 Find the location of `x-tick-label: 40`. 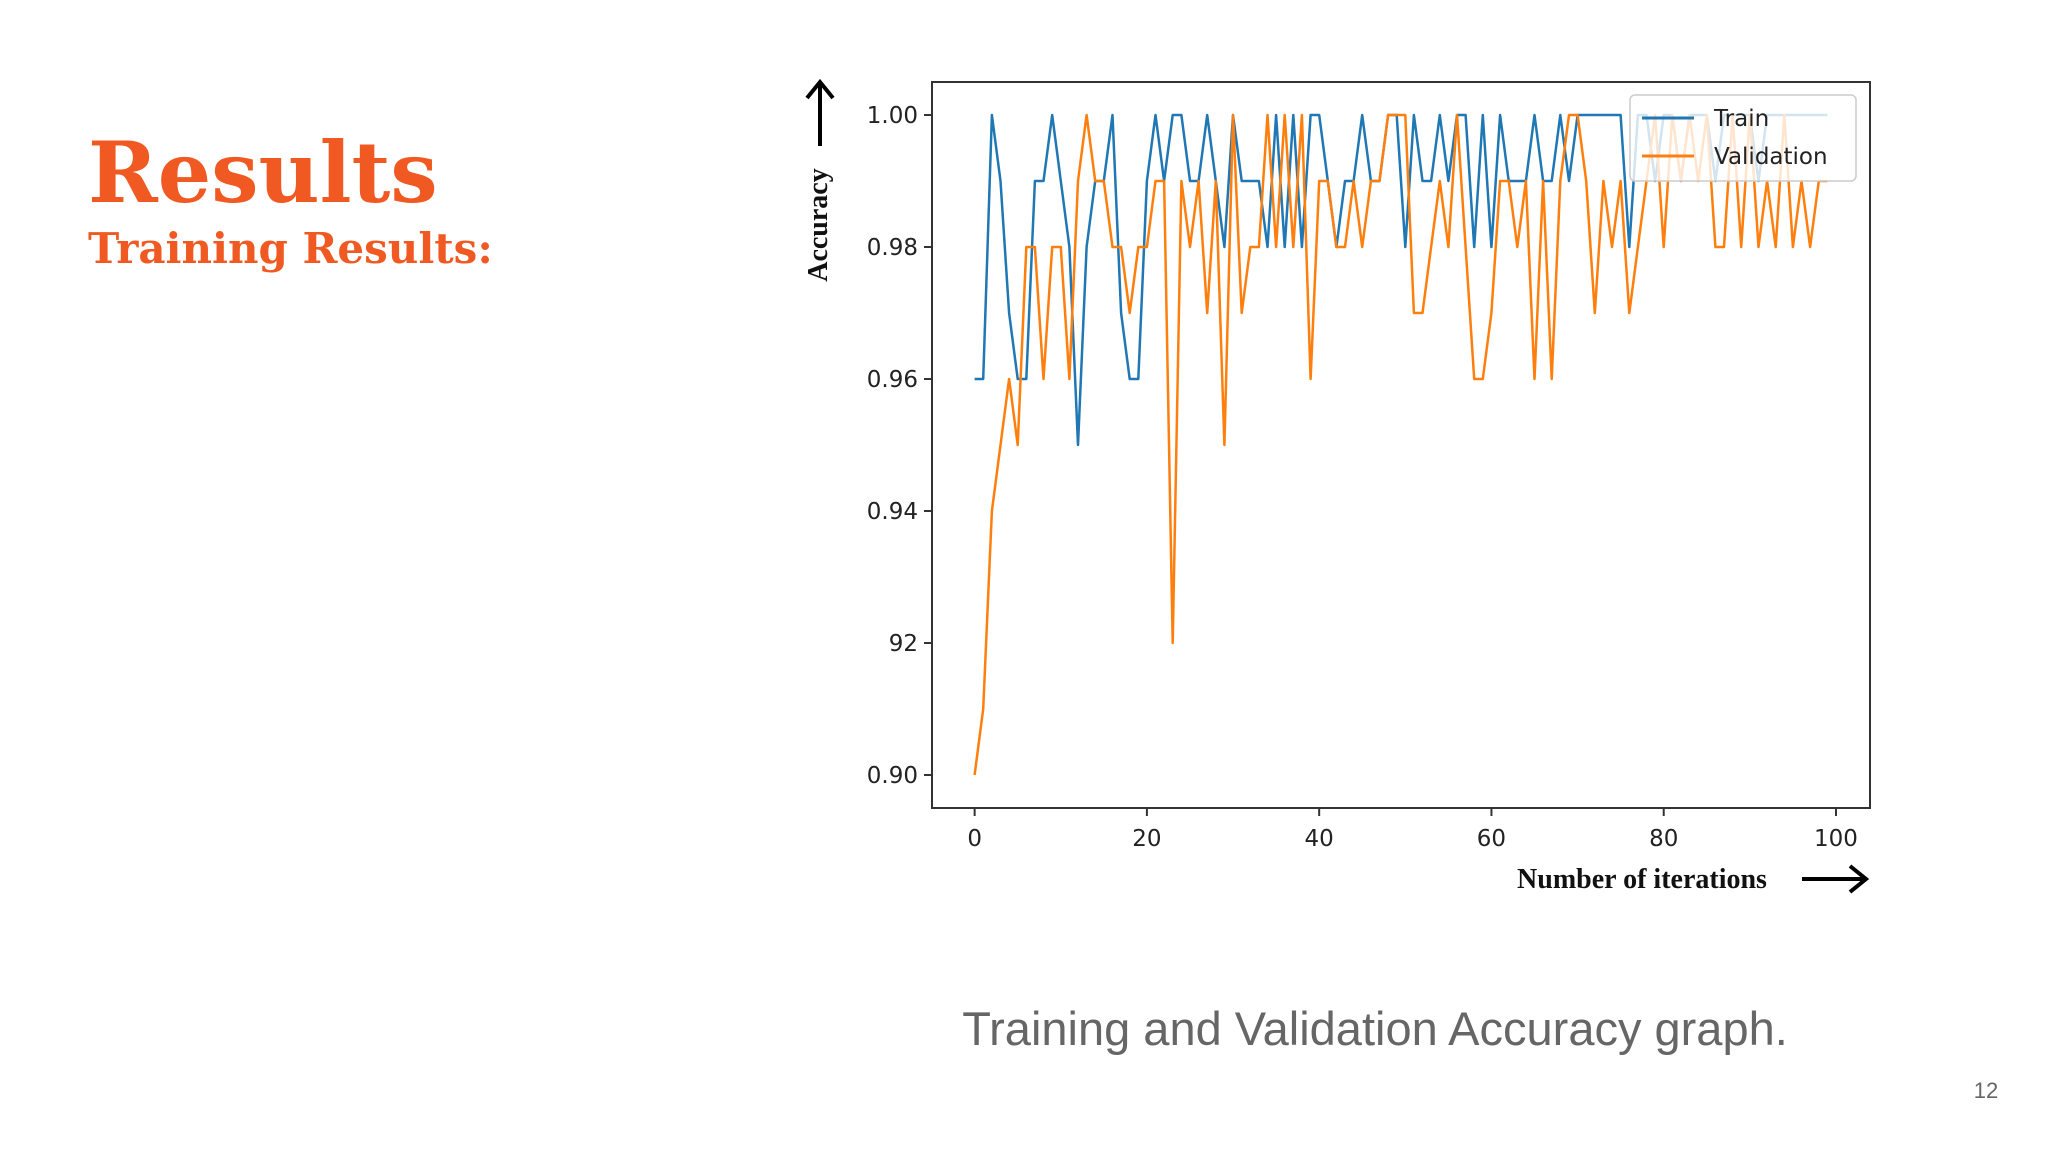

x-tick-label: 40 is located at coordinates (1319, 839).